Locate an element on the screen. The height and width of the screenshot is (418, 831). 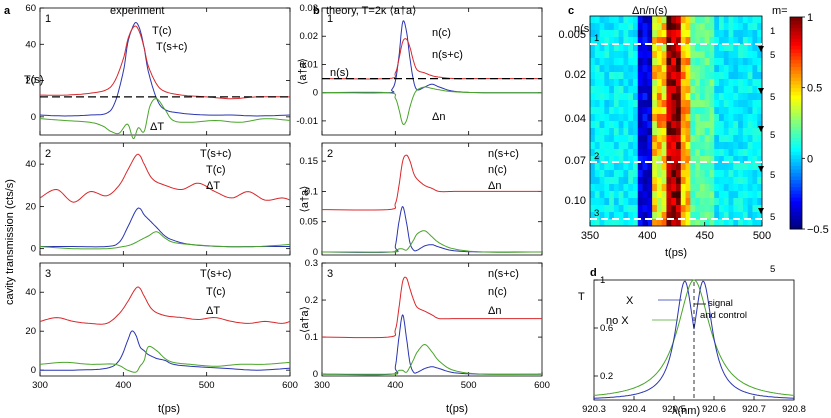
panel-letter-c: c is located at coordinates (571, 11).